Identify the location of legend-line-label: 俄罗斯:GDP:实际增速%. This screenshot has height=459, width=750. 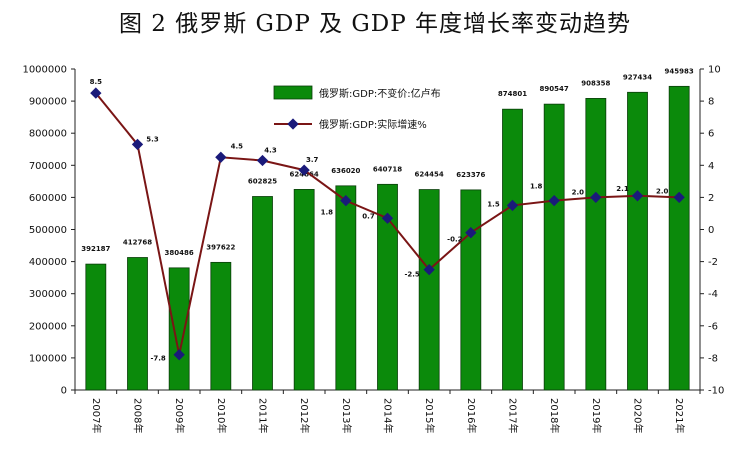
(373, 124).